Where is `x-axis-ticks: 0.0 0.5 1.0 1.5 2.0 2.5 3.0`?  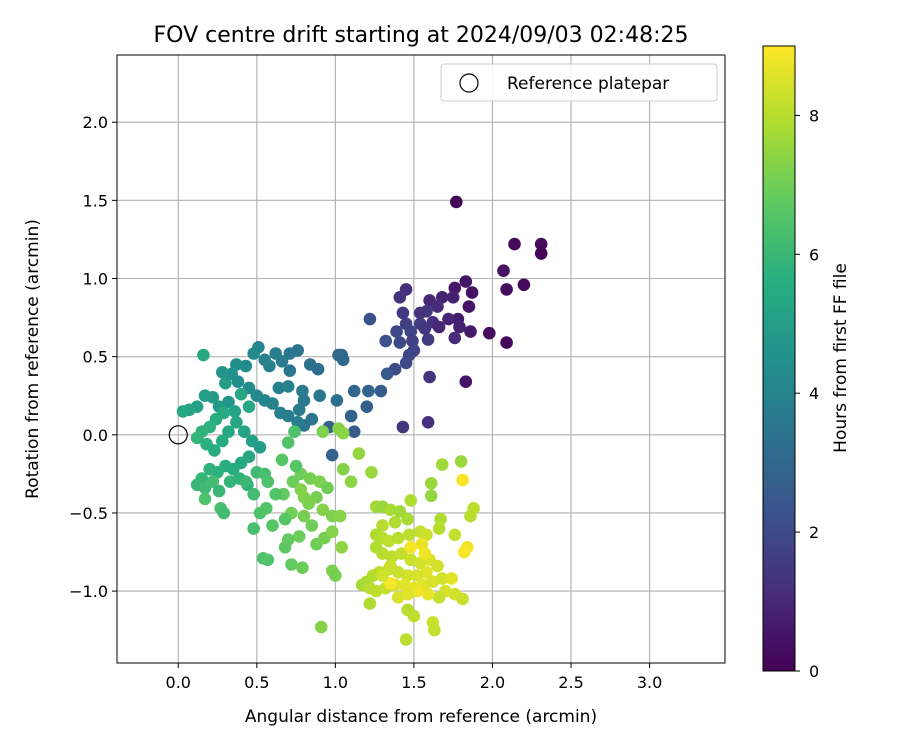
x-axis-ticks: 0.0 0.5 1.0 1.5 2.0 2.5 3.0 is located at coordinates (414, 677).